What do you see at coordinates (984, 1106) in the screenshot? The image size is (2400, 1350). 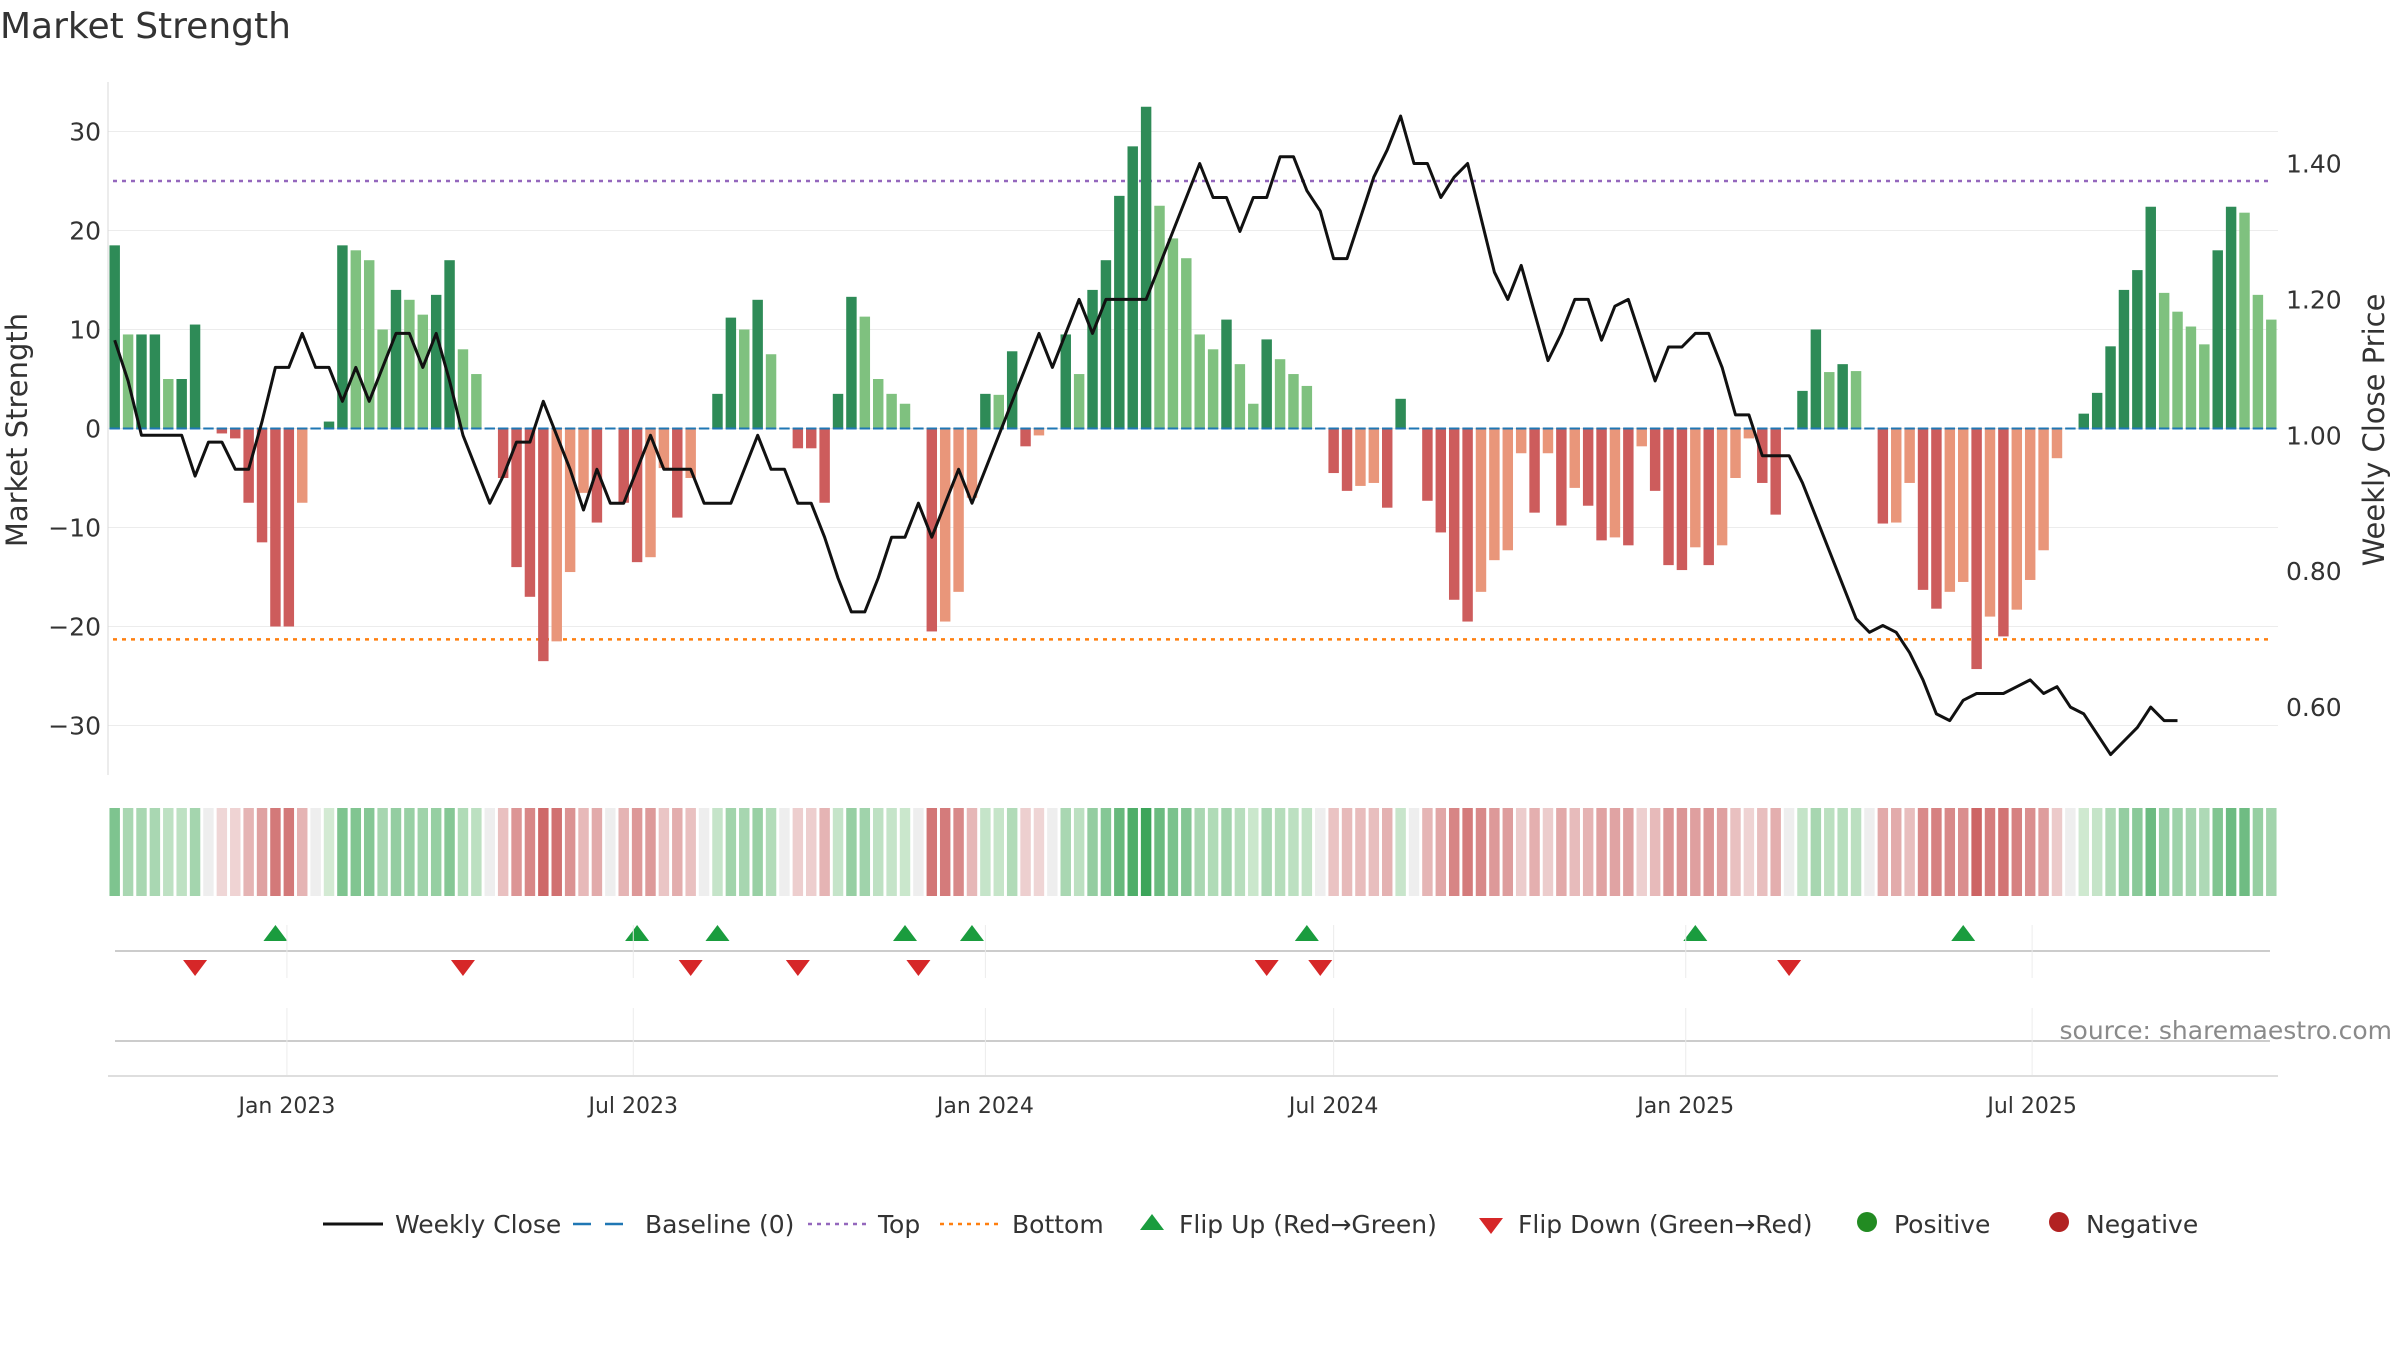 I see `x-tick-label: Jan 2024` at bounding box center [984, 1106].